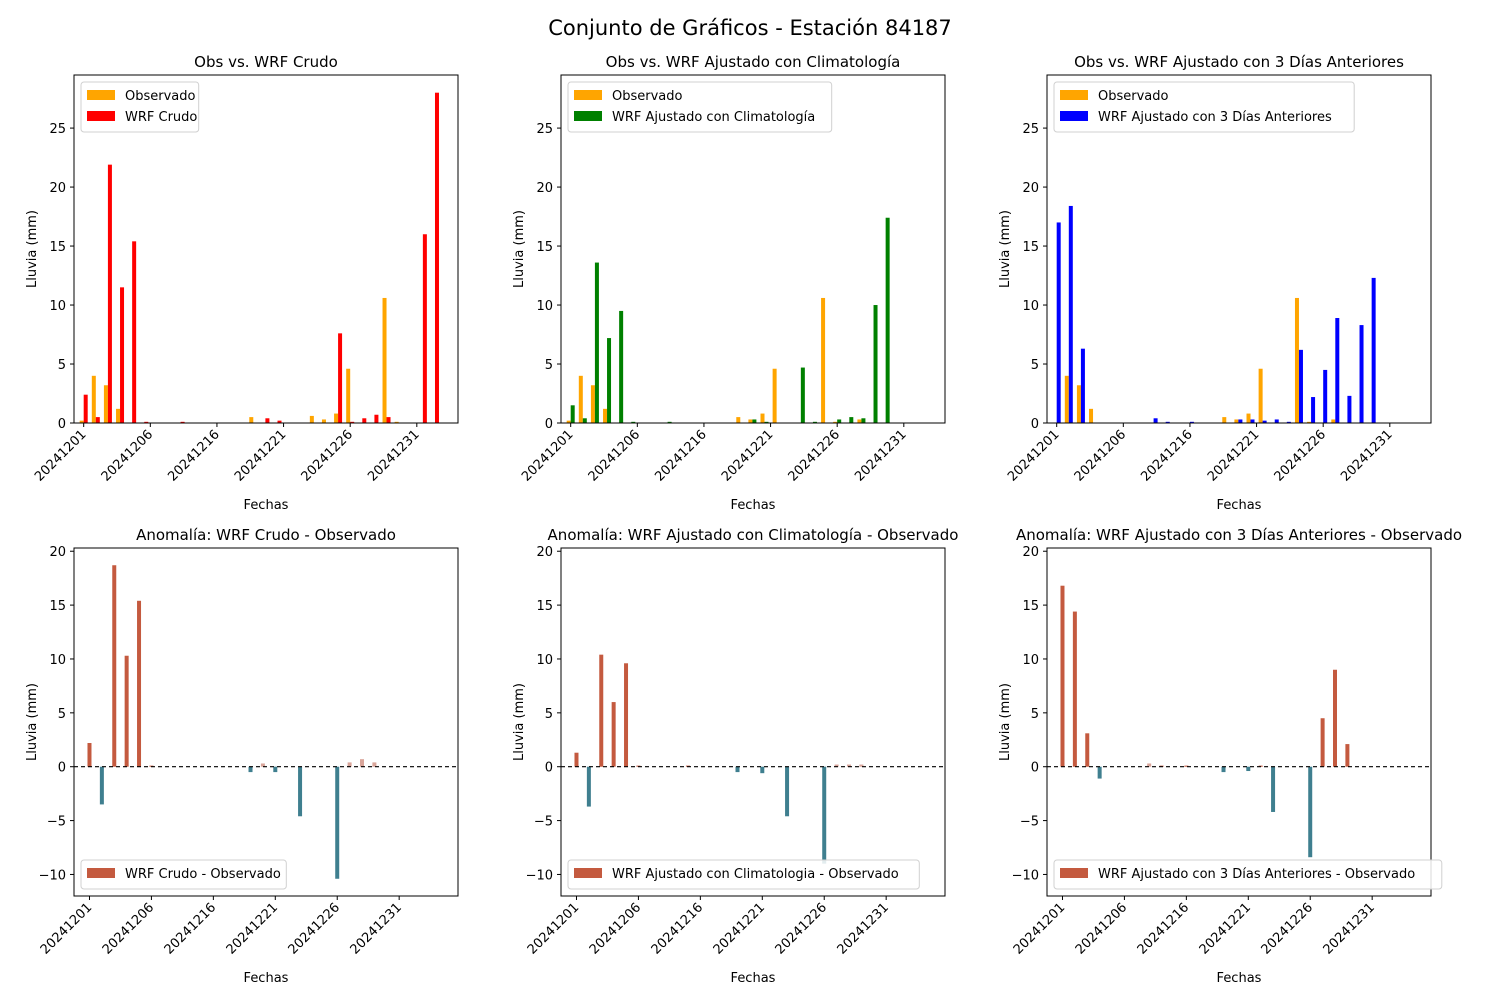 This screenshot has width=1500, height=1000. What do you see at coordinates (700, 107) in the screenshot?
I see `legend: Observado WRF Ajustado con Climatología` at bounding box center [700, 107].